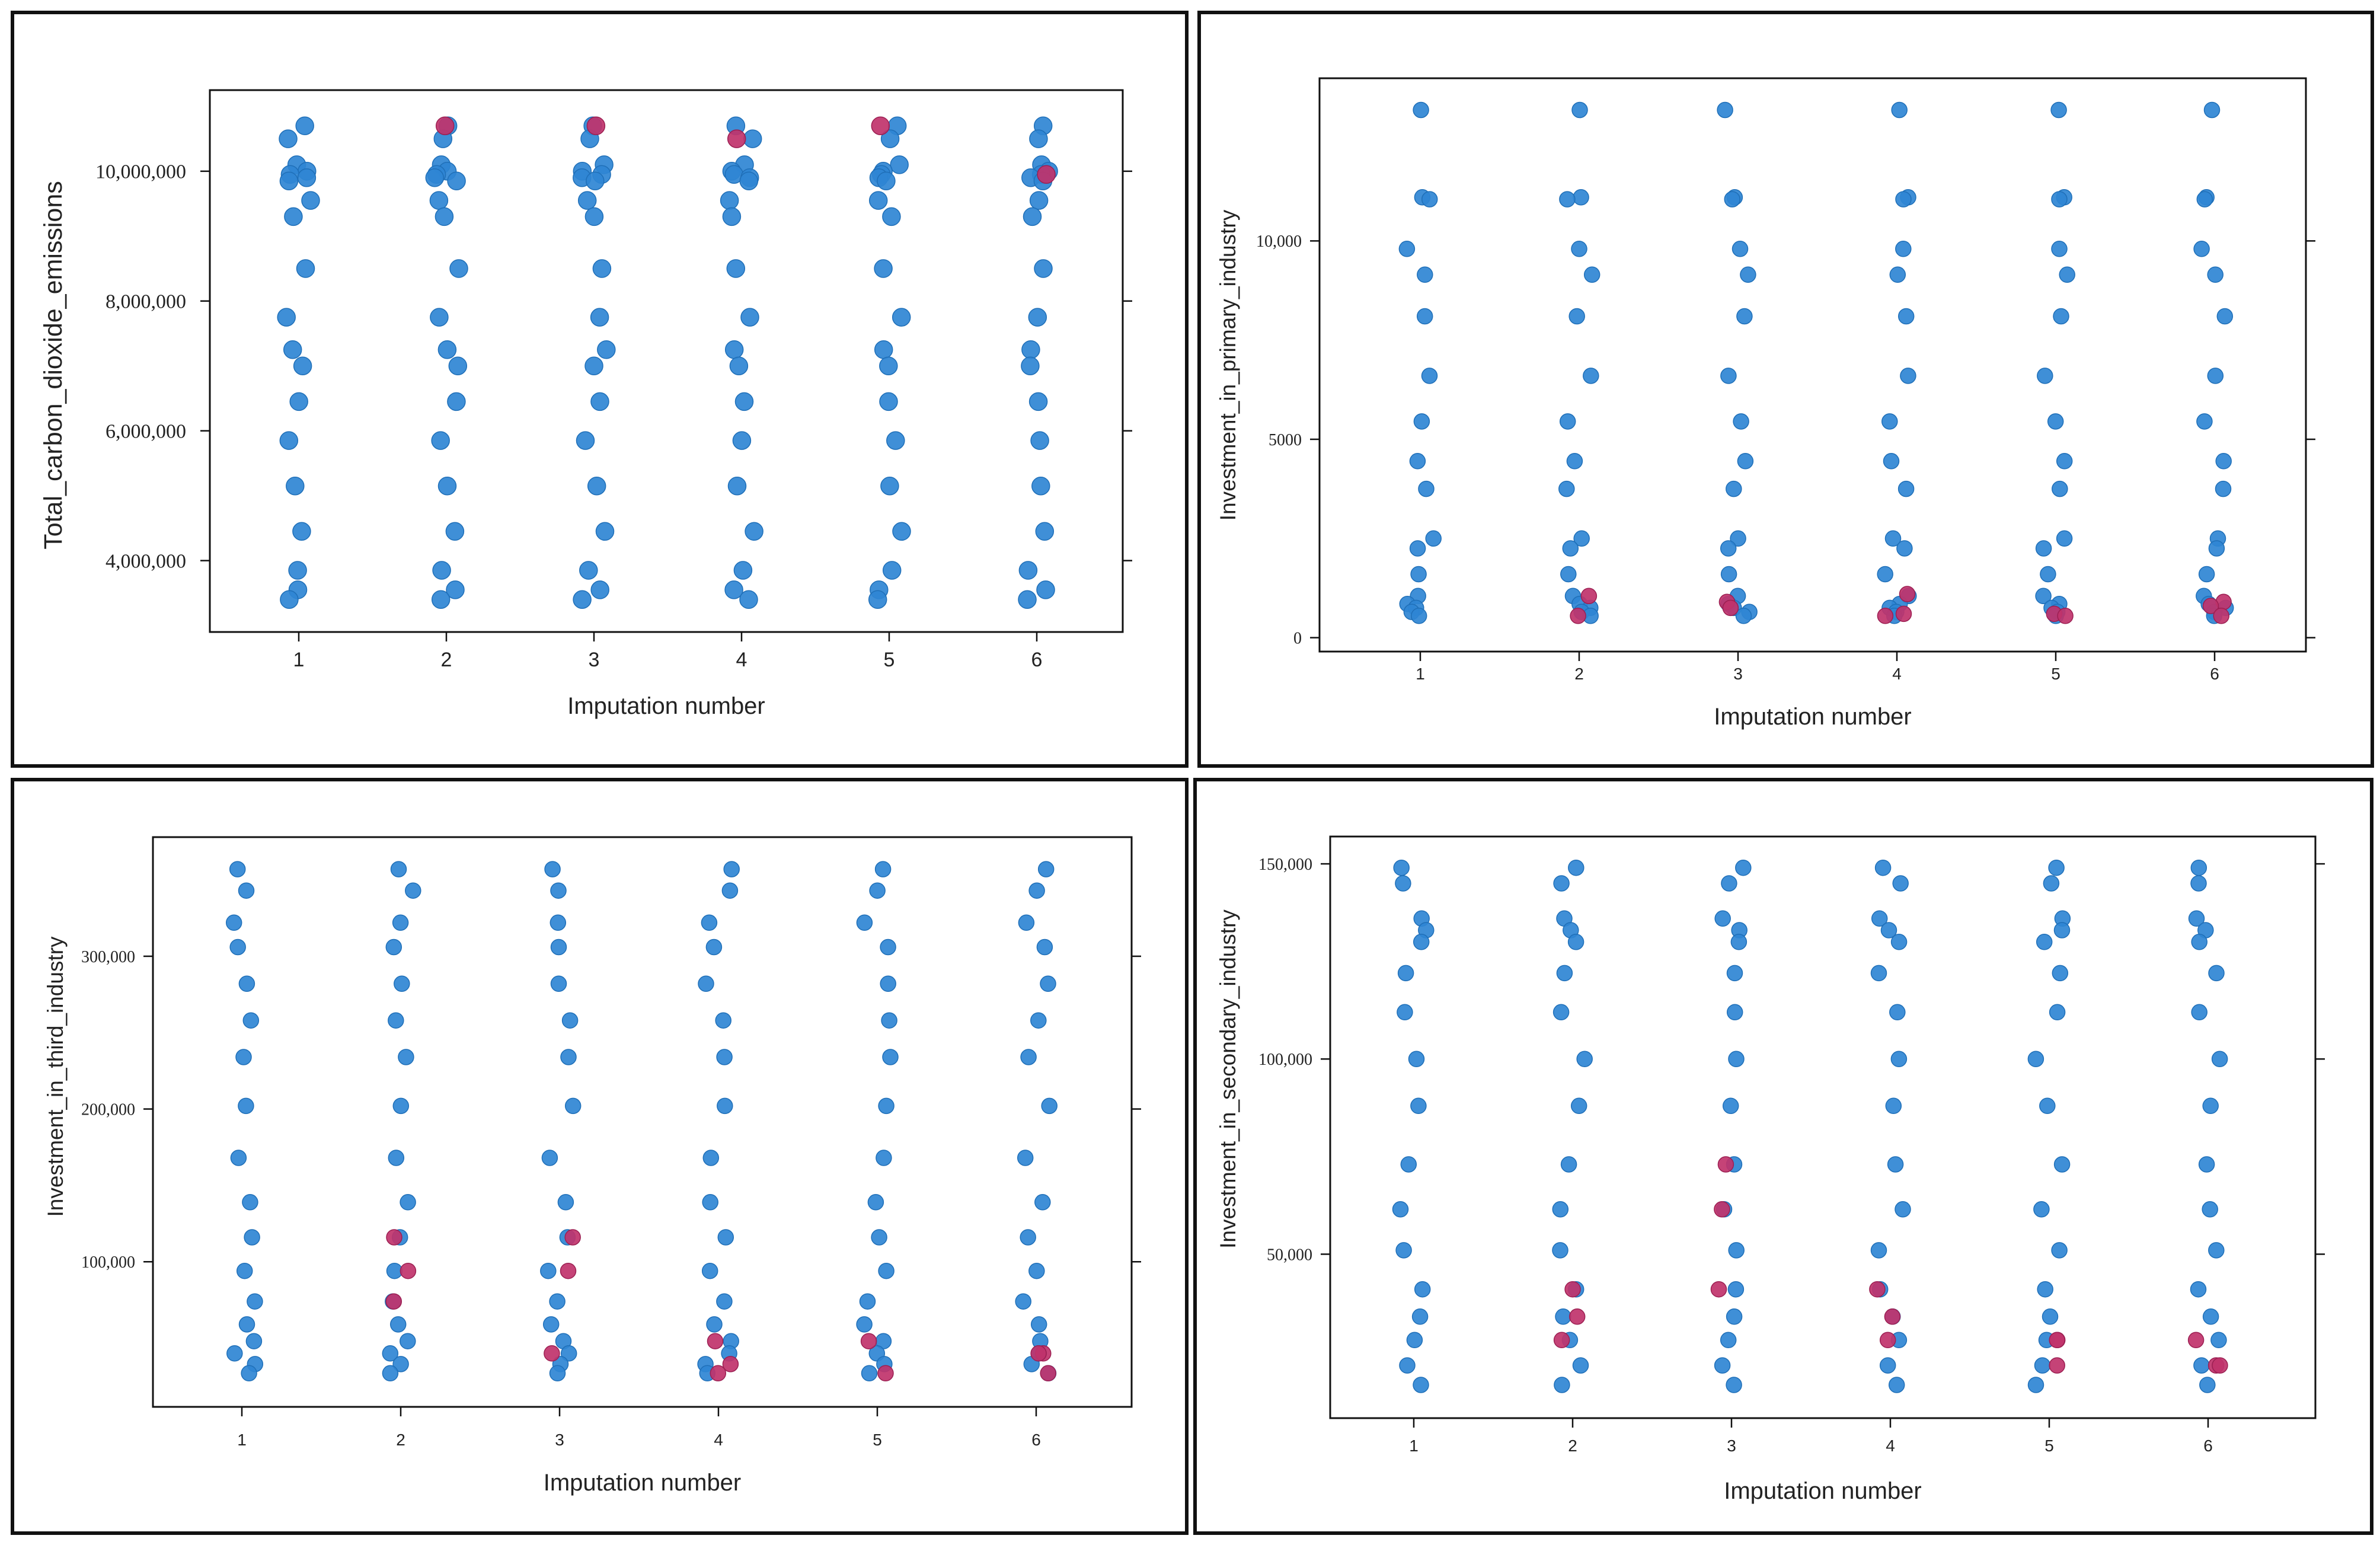 The width and height of the screenshot is (2380, 1545). What do you see at coordinates (140, 172) in the screenshot?
I see `y-tick-label: 10,000,000` at bounding box center [140, 172].